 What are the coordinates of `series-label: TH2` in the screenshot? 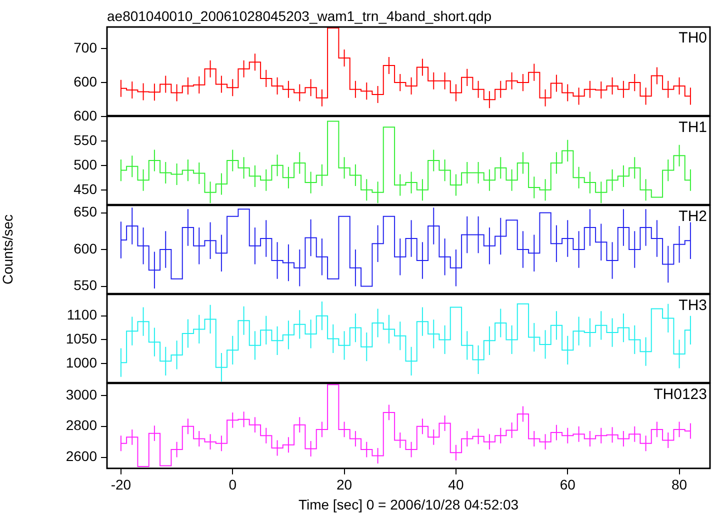 It's located at (692, 217).